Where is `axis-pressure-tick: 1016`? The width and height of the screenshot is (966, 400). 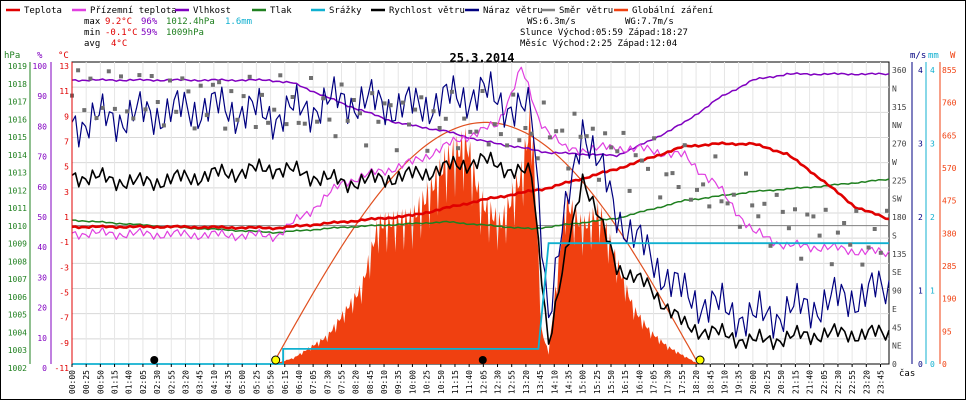
axis-pressure-tick: 1016 is located at coordinates (17, 119).